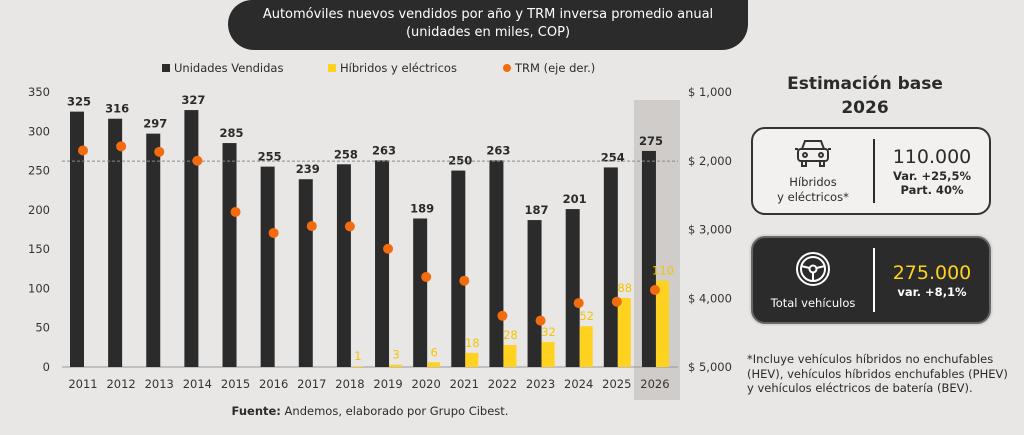 The width and height of the screenshot is (1024, 435). Describe the element at coordinates (710, 92) in the screenshot. I see `right-tick-label: $ 1,000` at that location.